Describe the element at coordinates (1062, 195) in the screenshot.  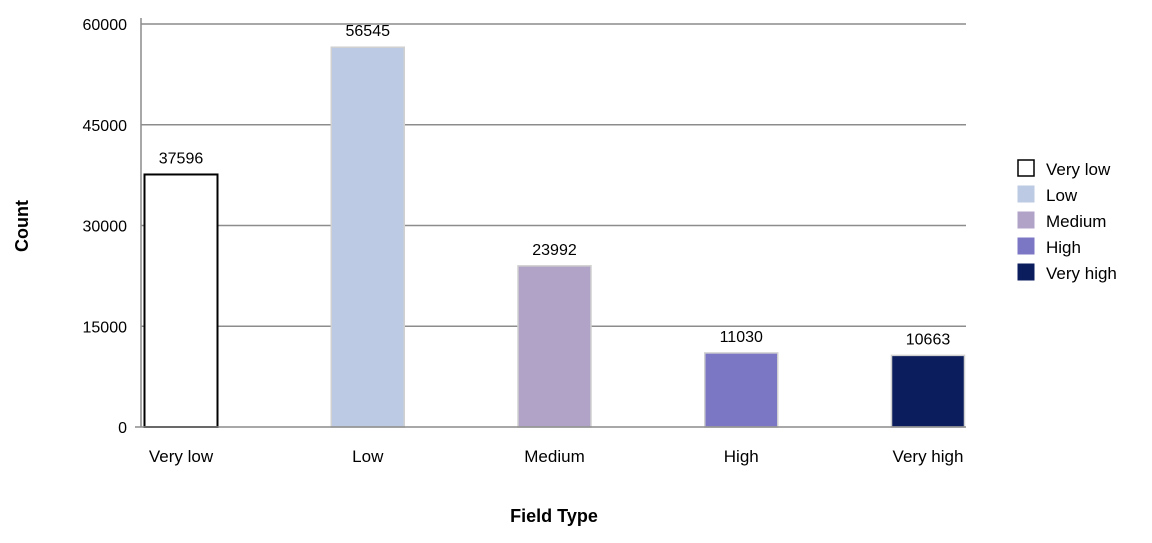
I see `legend-label: Low` at that location.